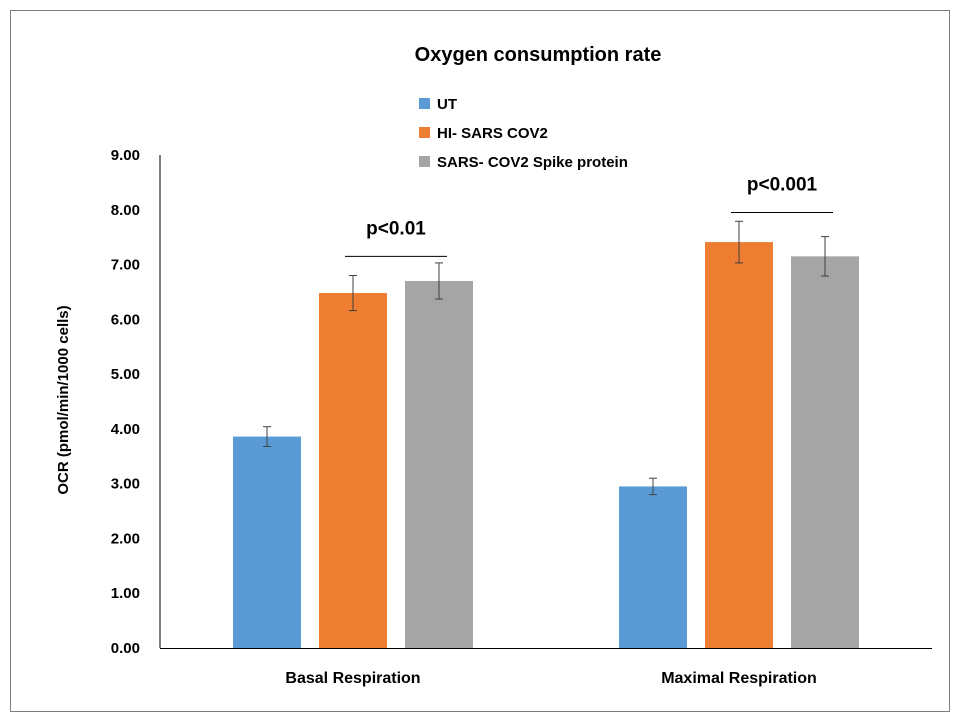 Image resolution: width=960 pixels, height=725 pixels. I want to click on x-category-label: Maximal Respiration, so click(739, 678).